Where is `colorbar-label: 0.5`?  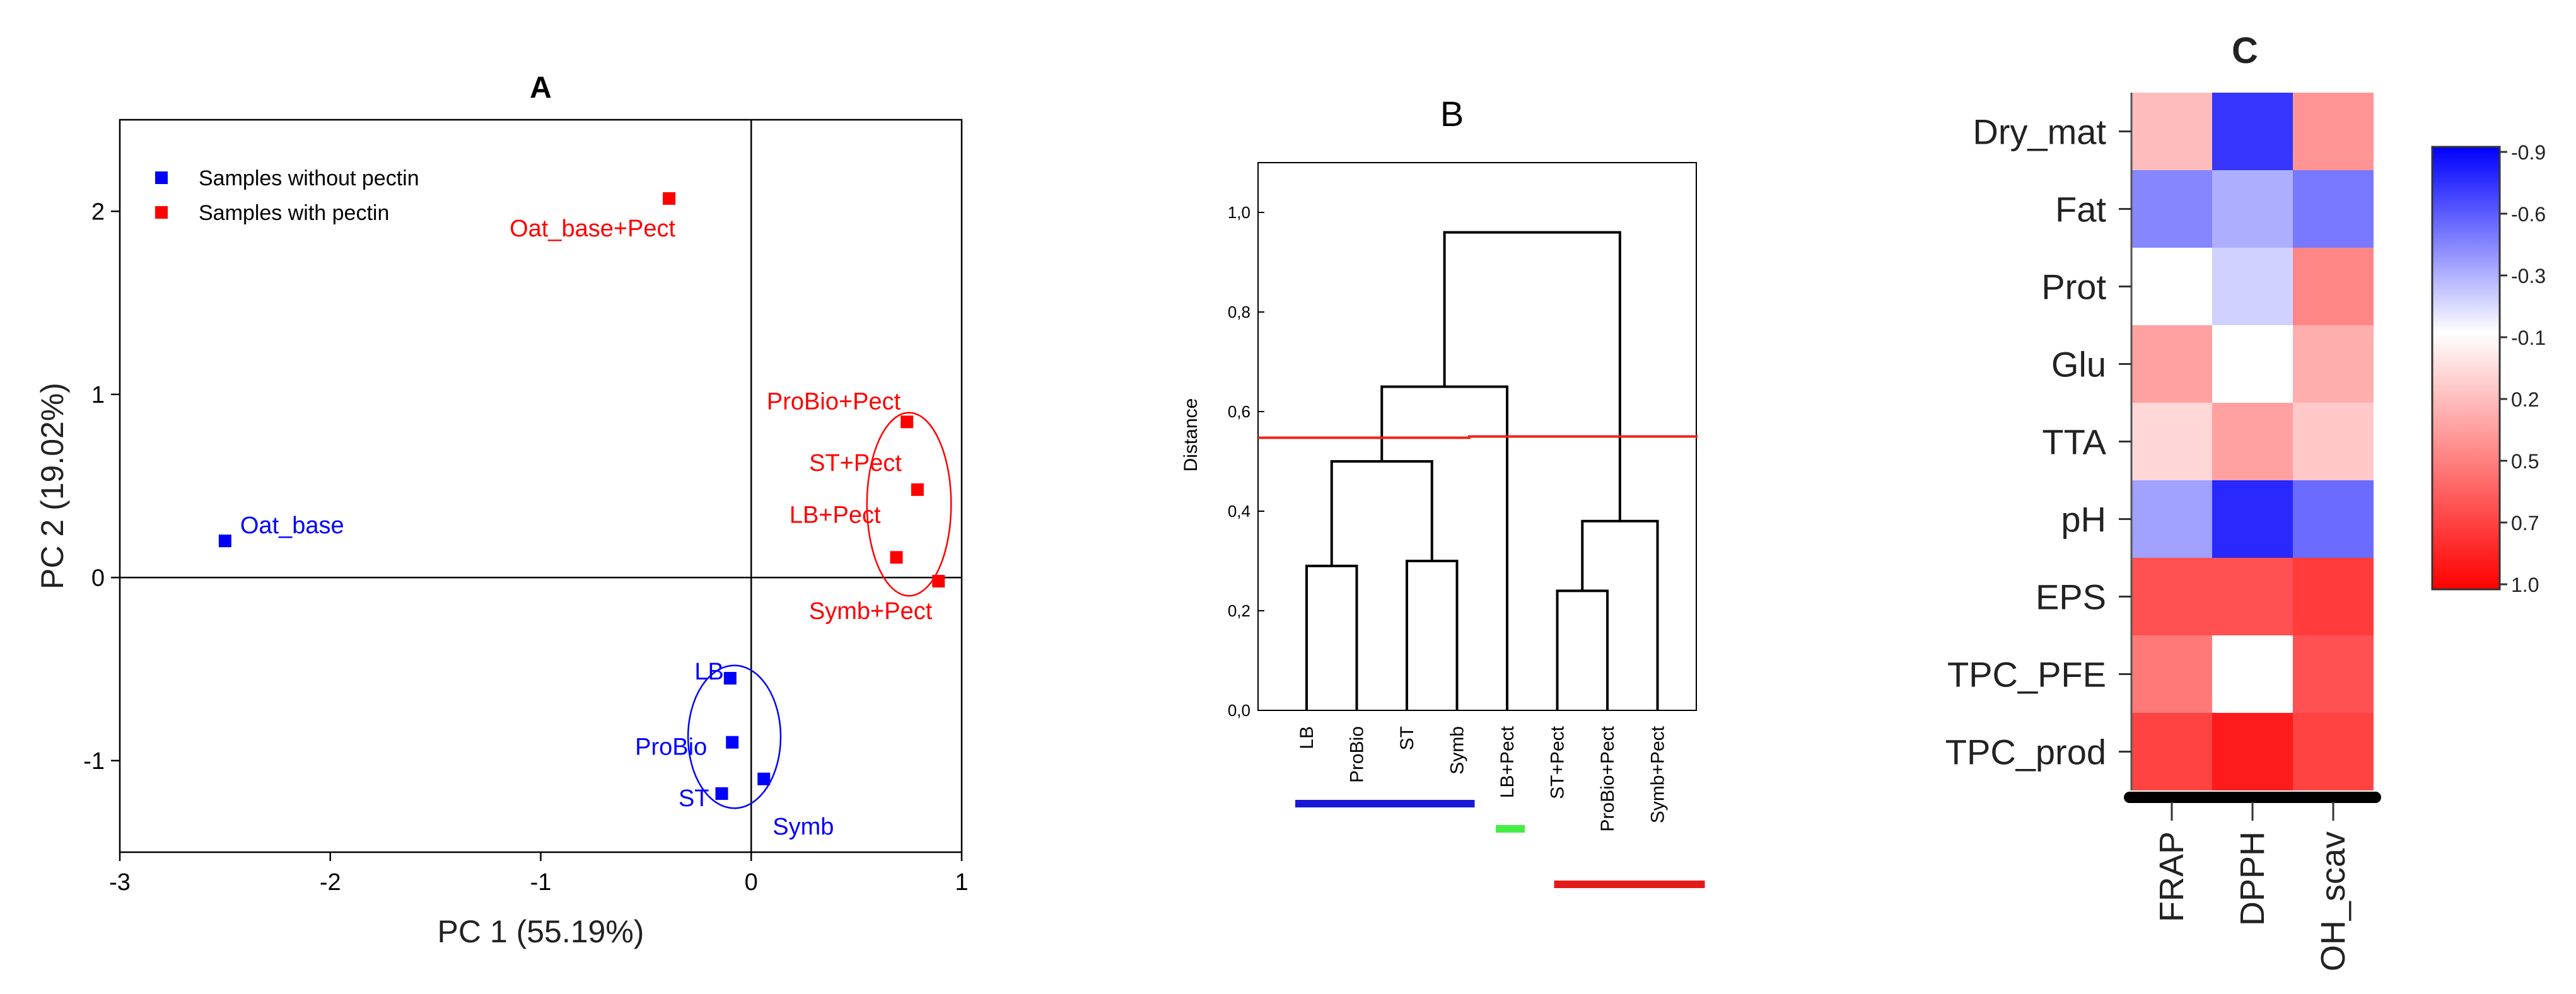
colorbar-label: 0.5 is located at coordinates (2525, 461).